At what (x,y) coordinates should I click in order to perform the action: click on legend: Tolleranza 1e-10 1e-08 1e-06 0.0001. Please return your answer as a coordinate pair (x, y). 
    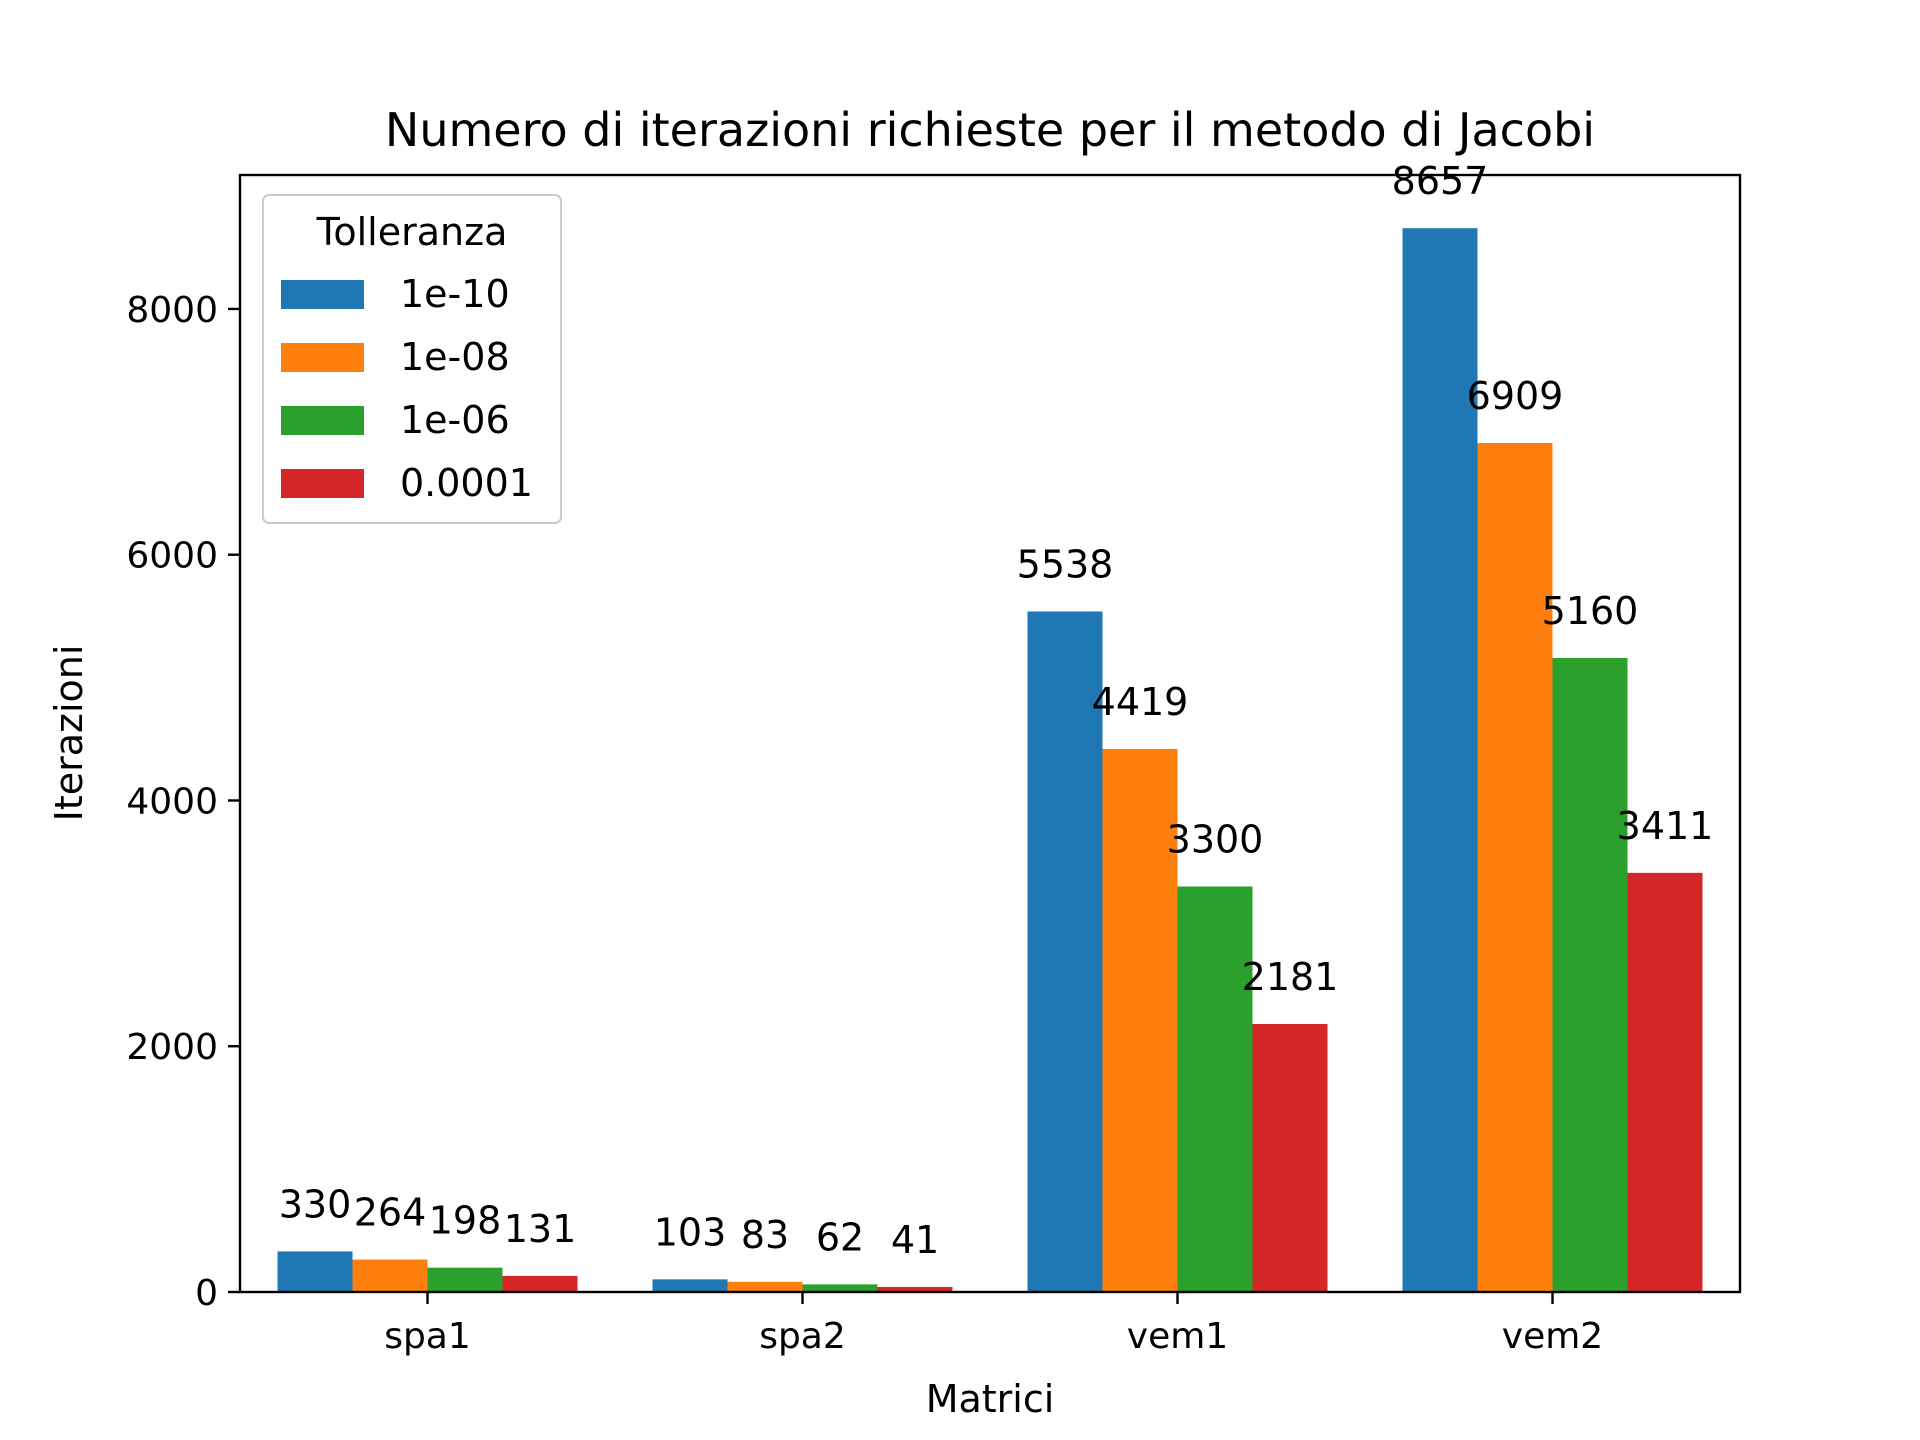
    Looking at the image, I should click on (412, 359).